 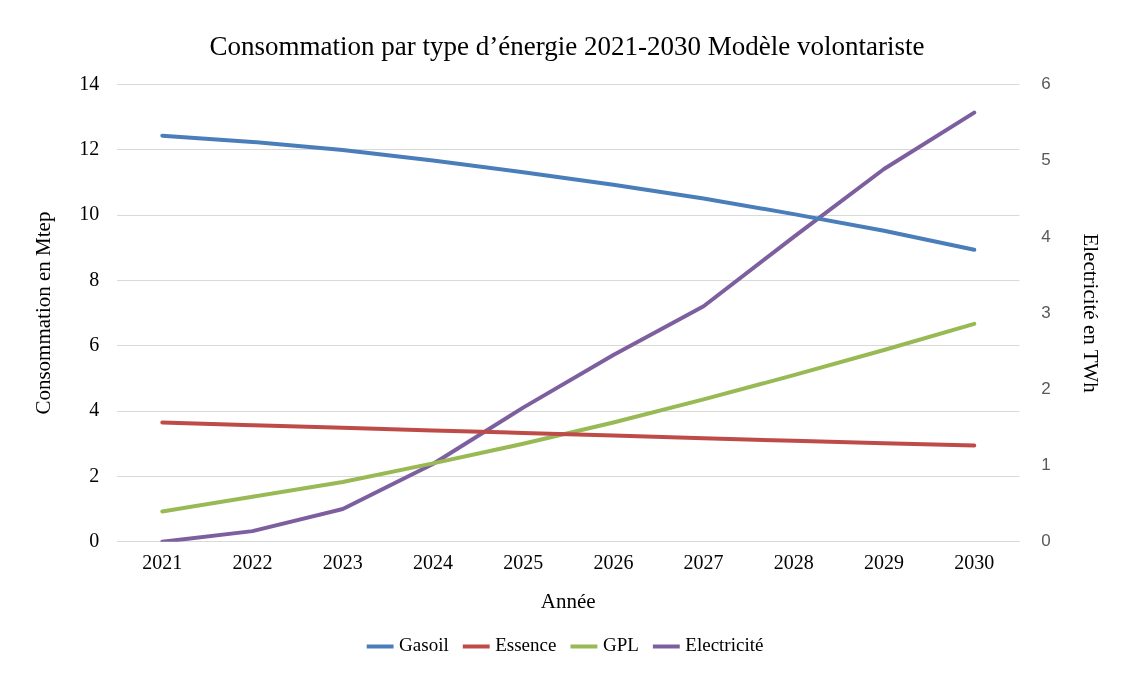 I want to click on y-tick-label: 6, so click(x=94, y=344).